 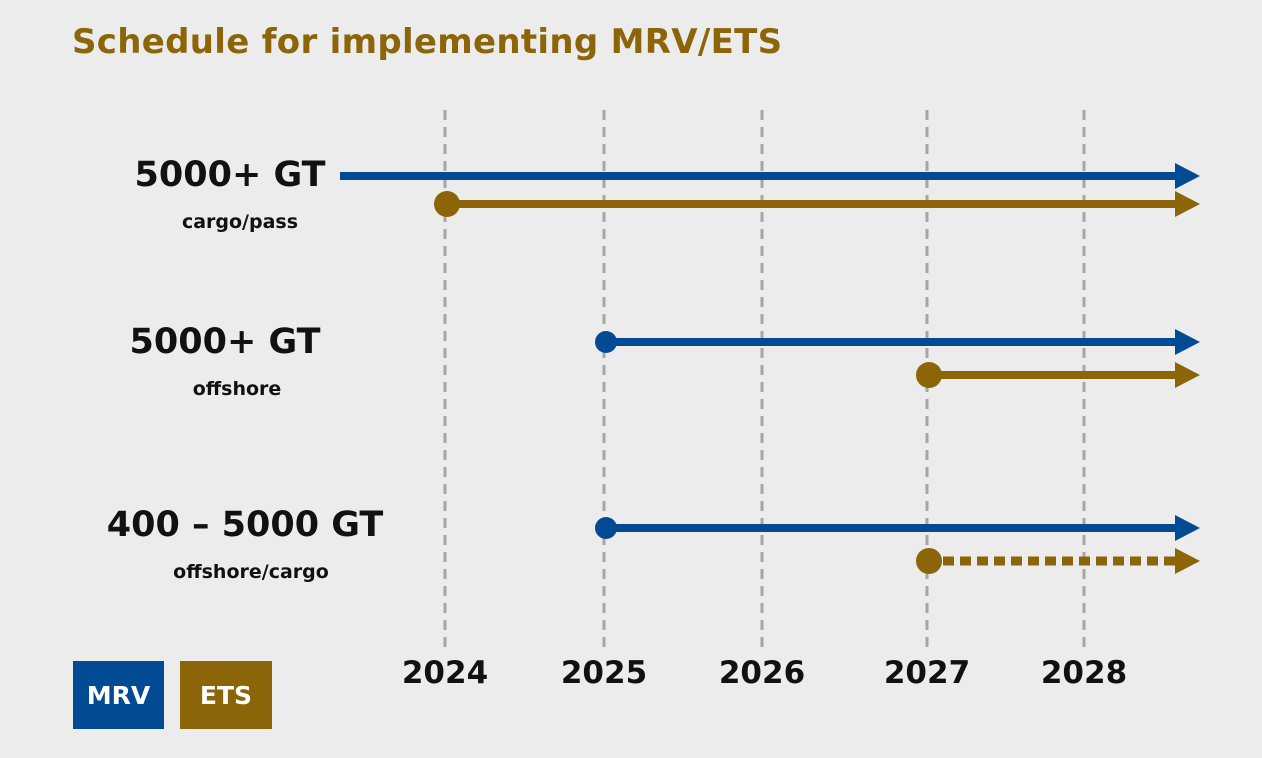 What do you see at coordinates (445, 673) in the screenshot?
I see `x-tick-label: 2024` at bounding box center [445, 673].